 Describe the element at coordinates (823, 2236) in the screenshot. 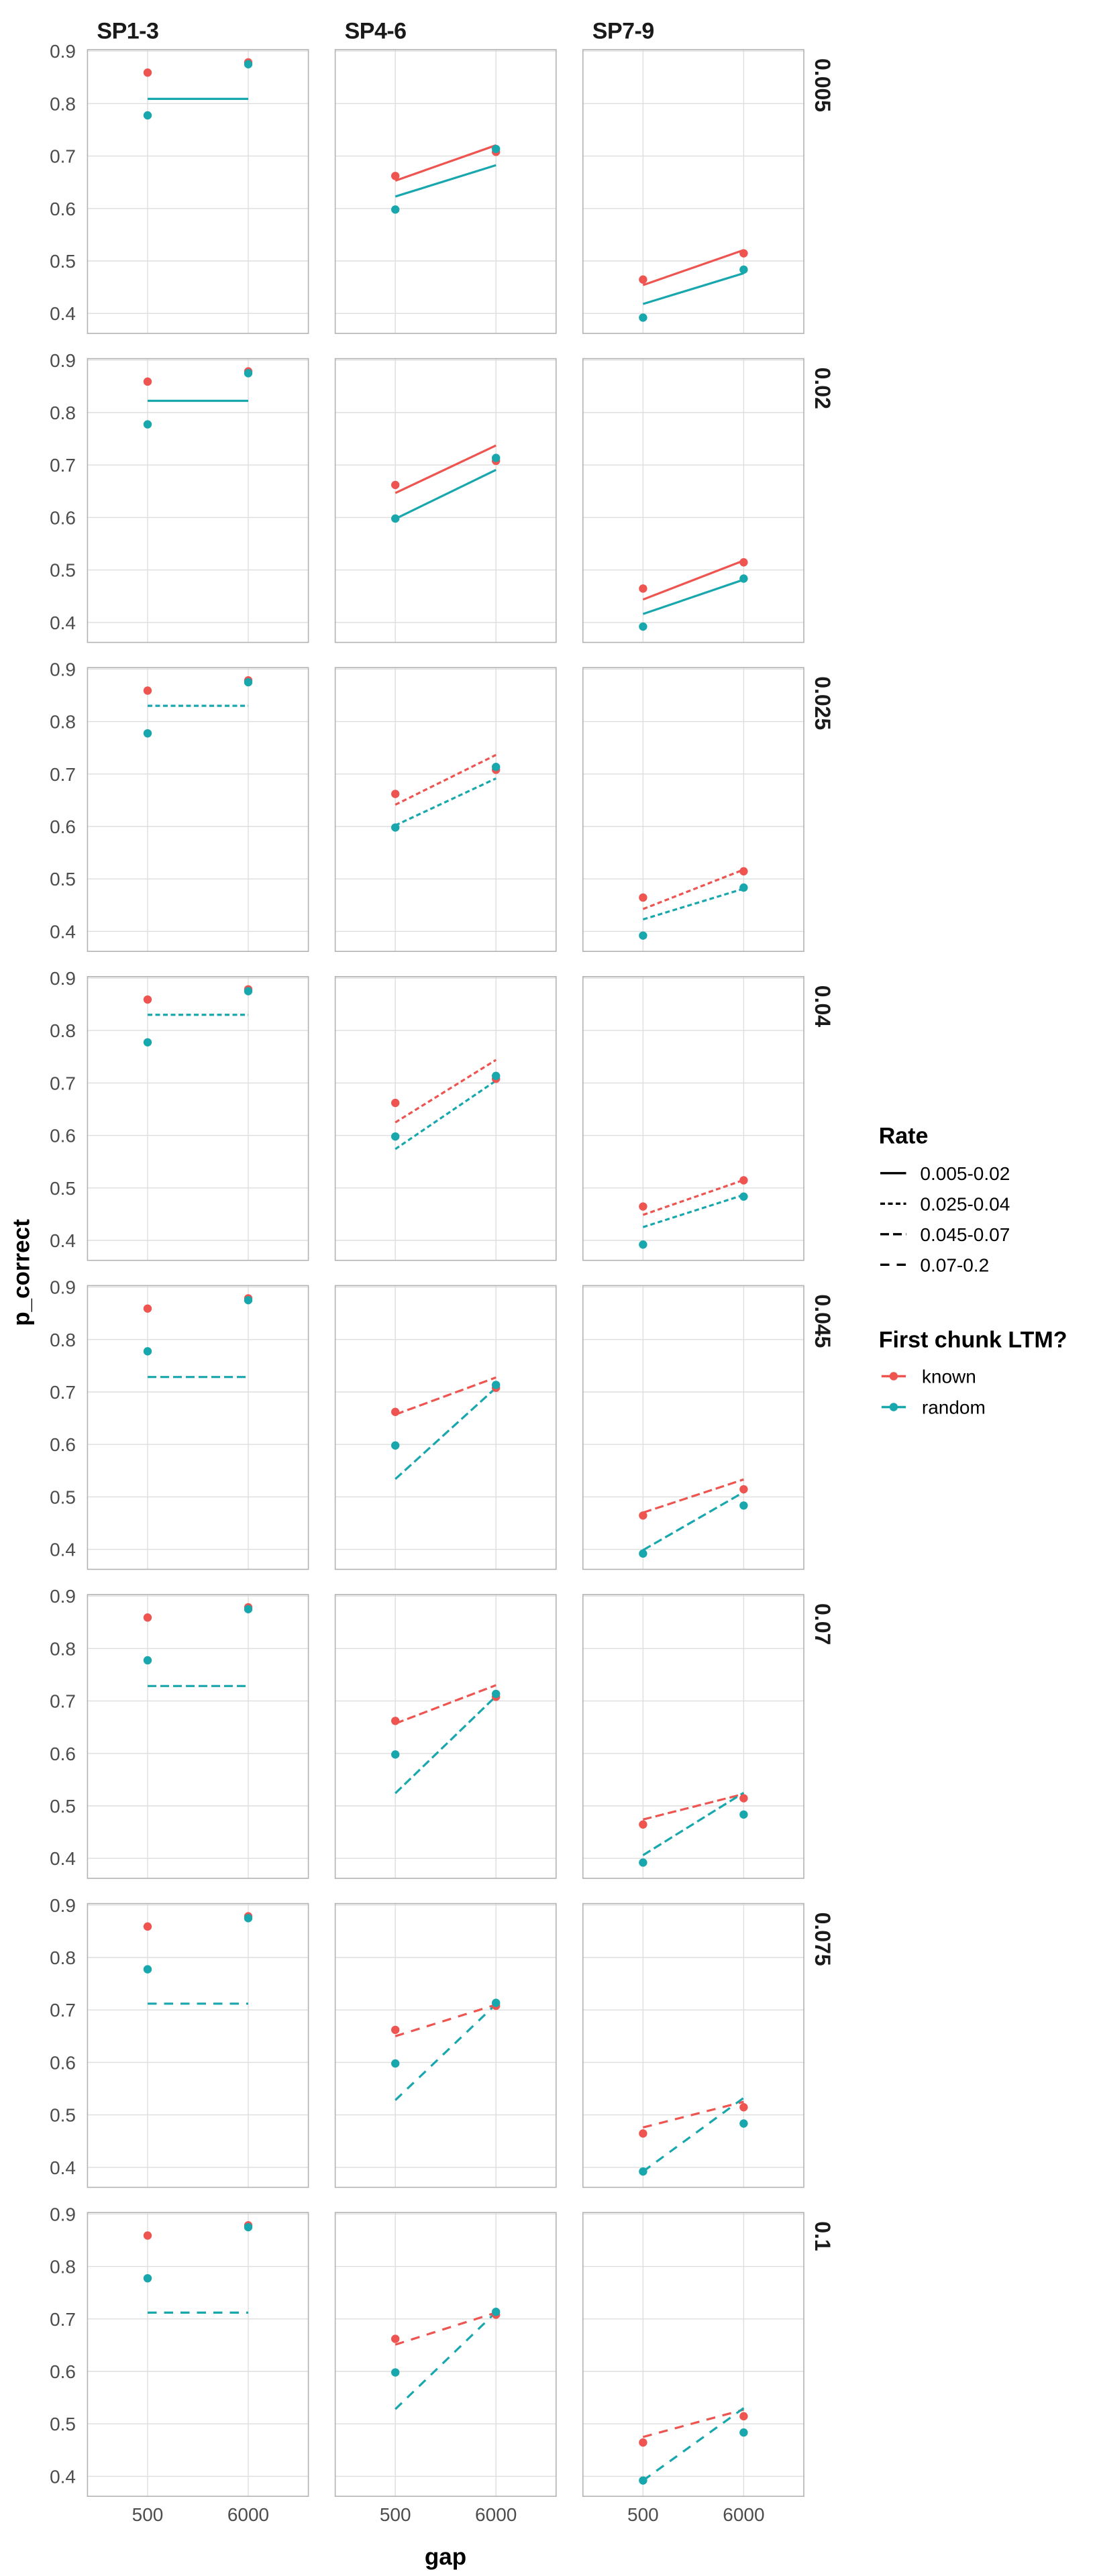

I see `svg-text: 0.1` at that location.